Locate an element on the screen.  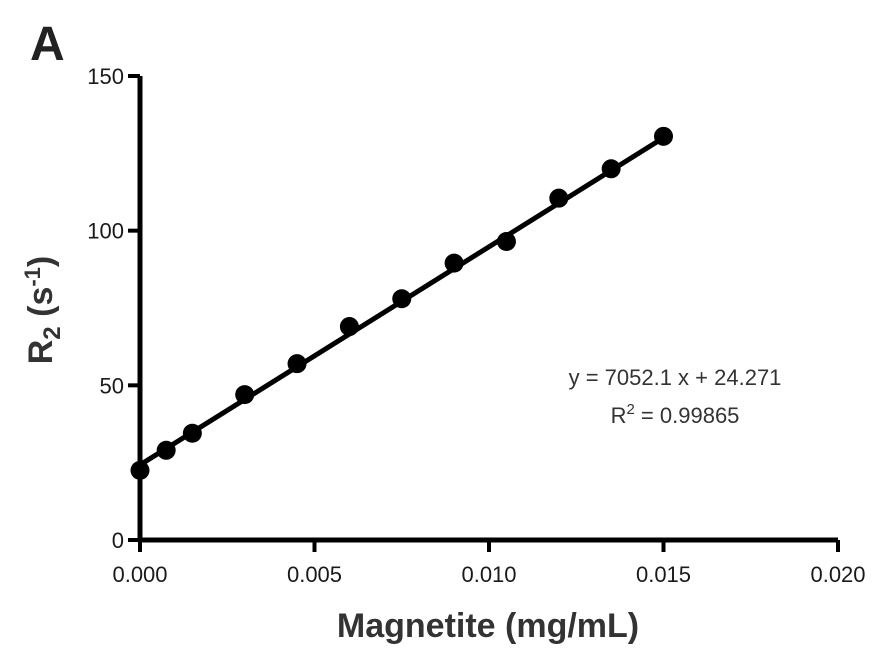
x-tick-label: 0.010 is located at coordinates (488, 574).